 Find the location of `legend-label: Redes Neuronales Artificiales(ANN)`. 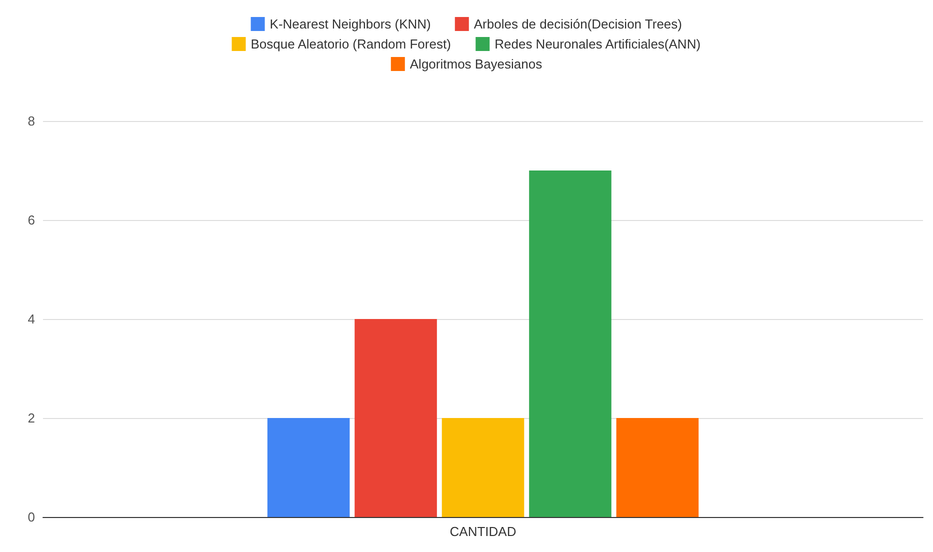

legend-label: Redes Neuronales Artificiales(ANN) is located at coordinates (597, 44).